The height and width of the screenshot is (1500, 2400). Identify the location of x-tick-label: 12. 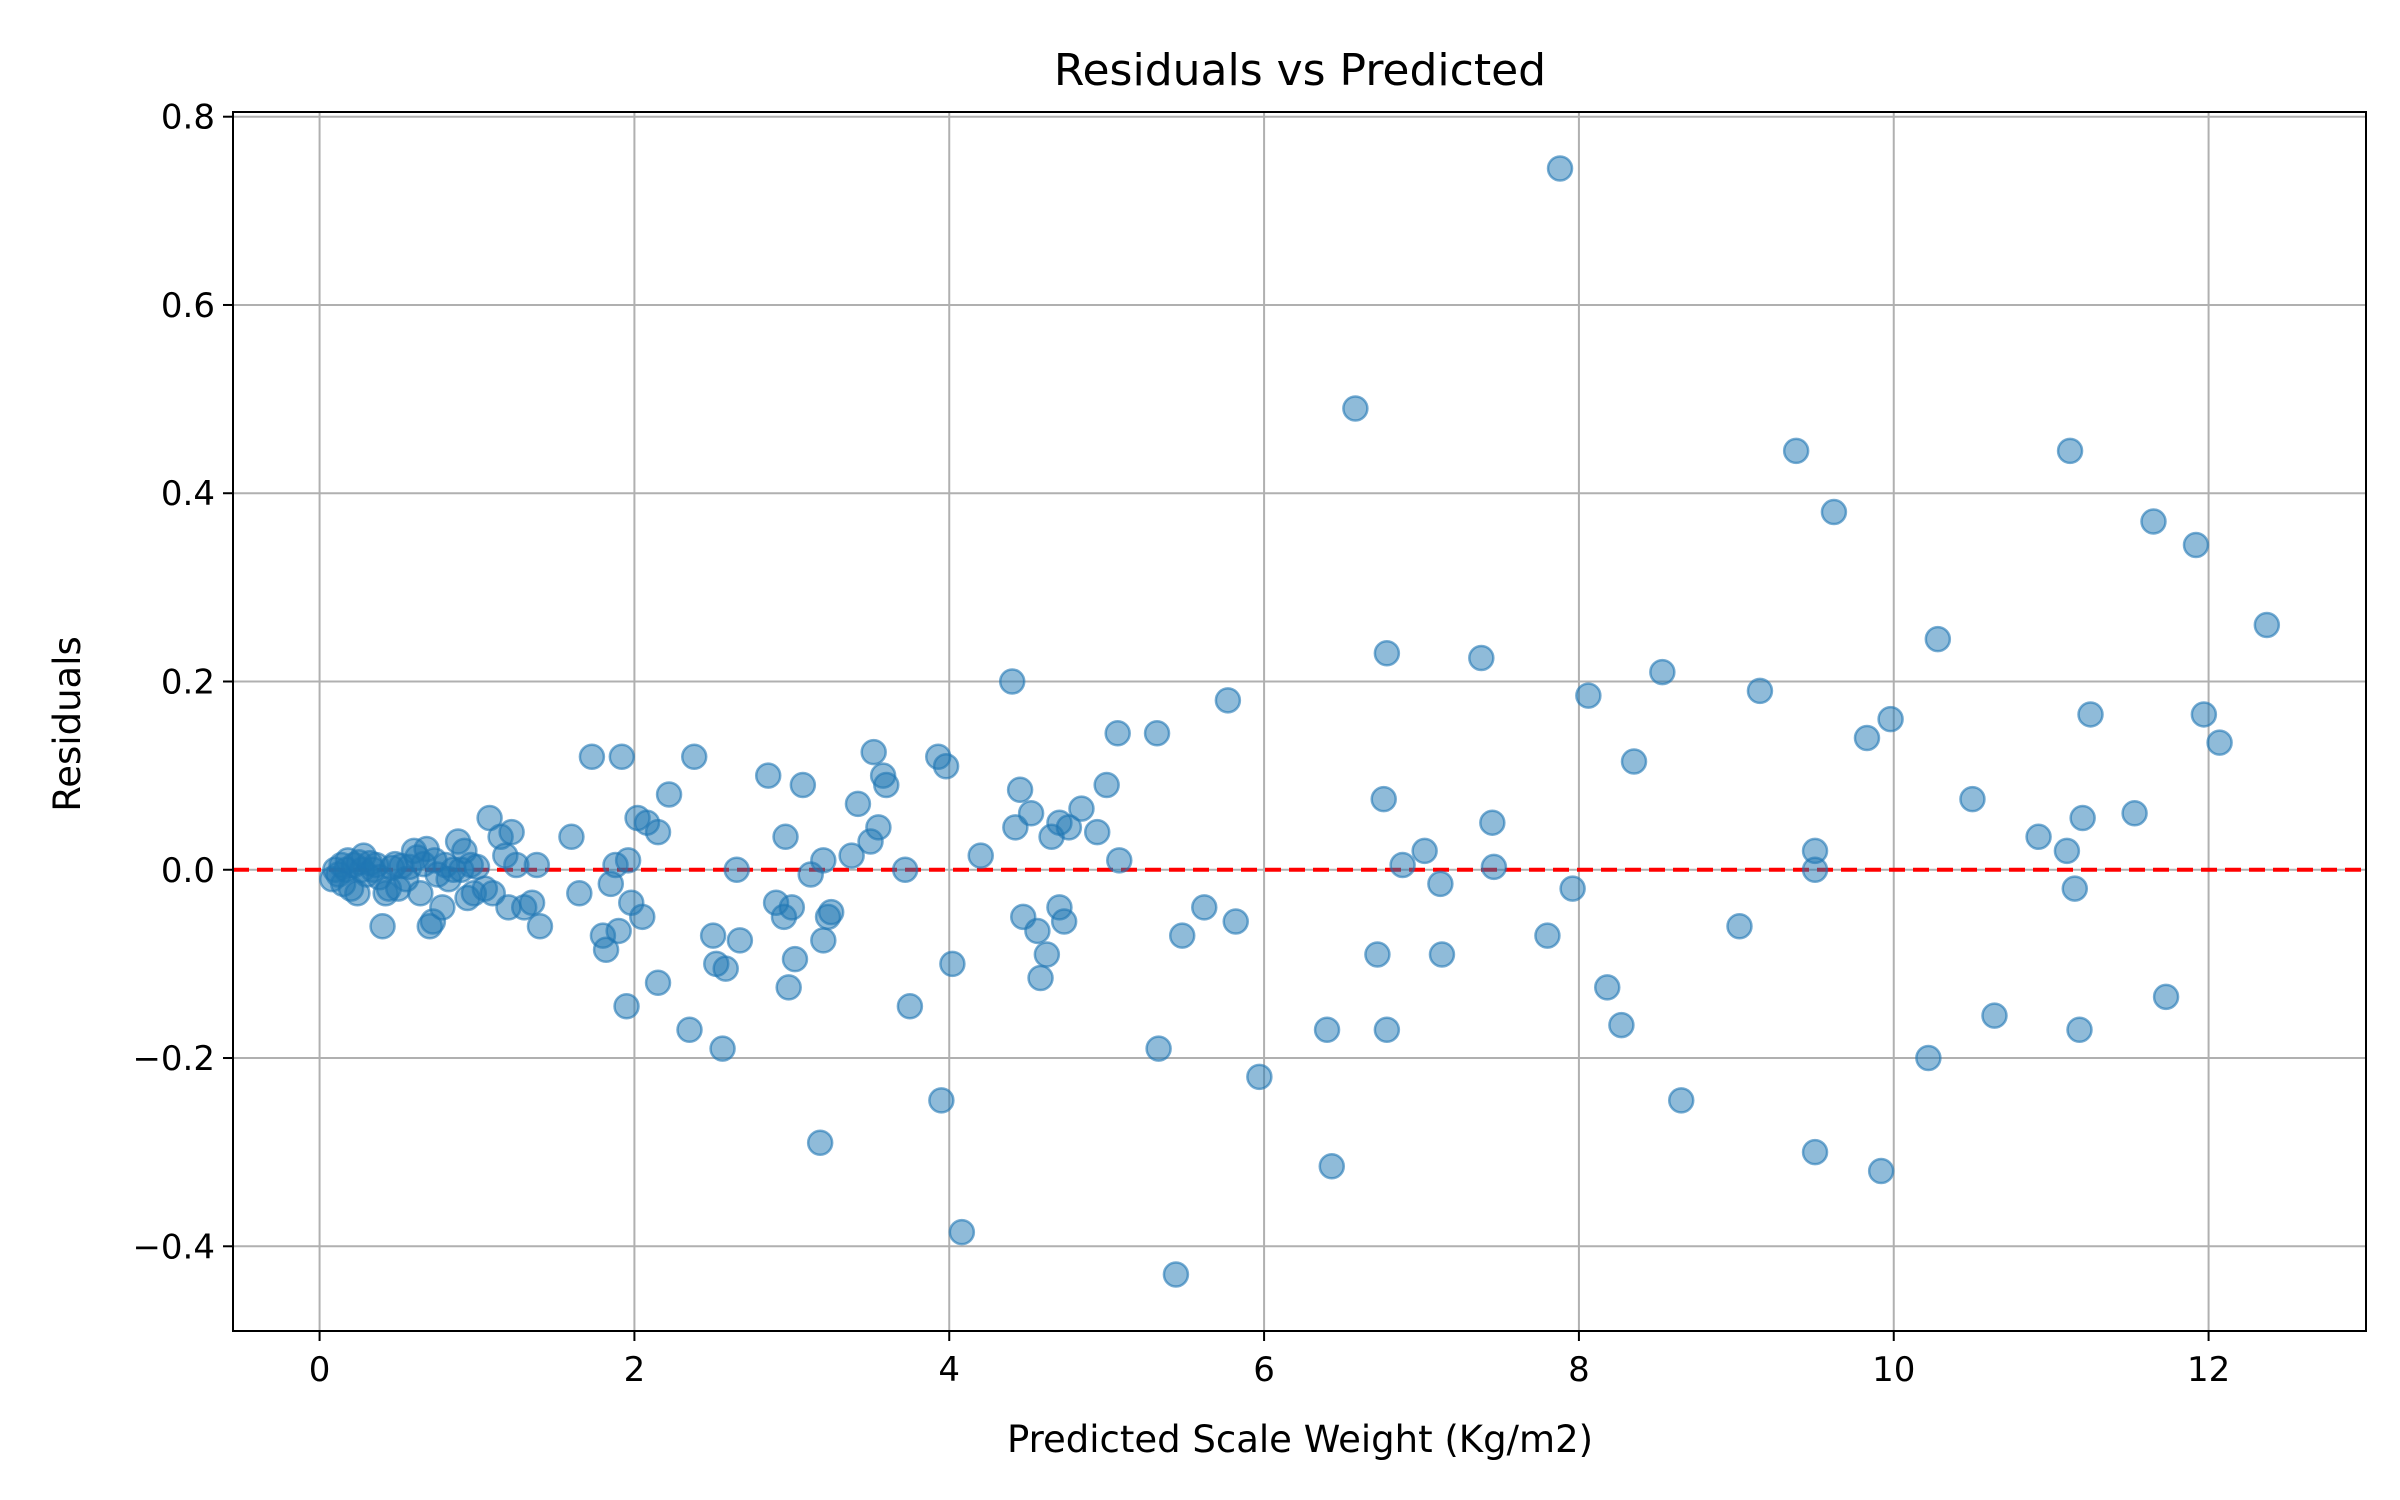
(2208, 1370).